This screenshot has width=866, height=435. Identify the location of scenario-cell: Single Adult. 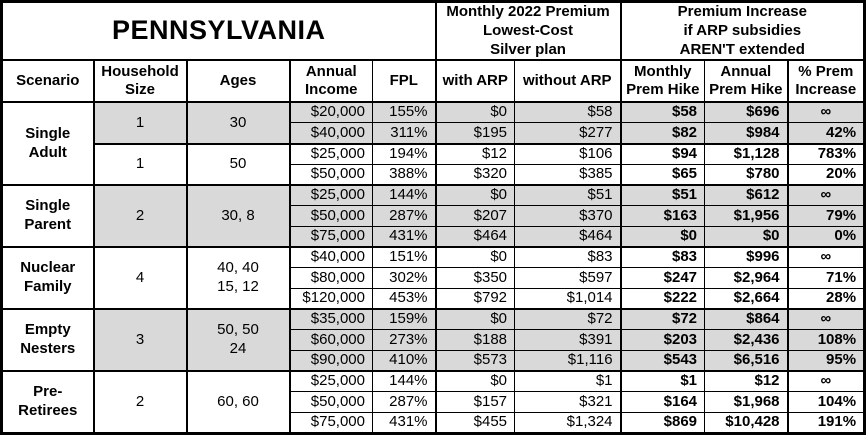
(48, 143).